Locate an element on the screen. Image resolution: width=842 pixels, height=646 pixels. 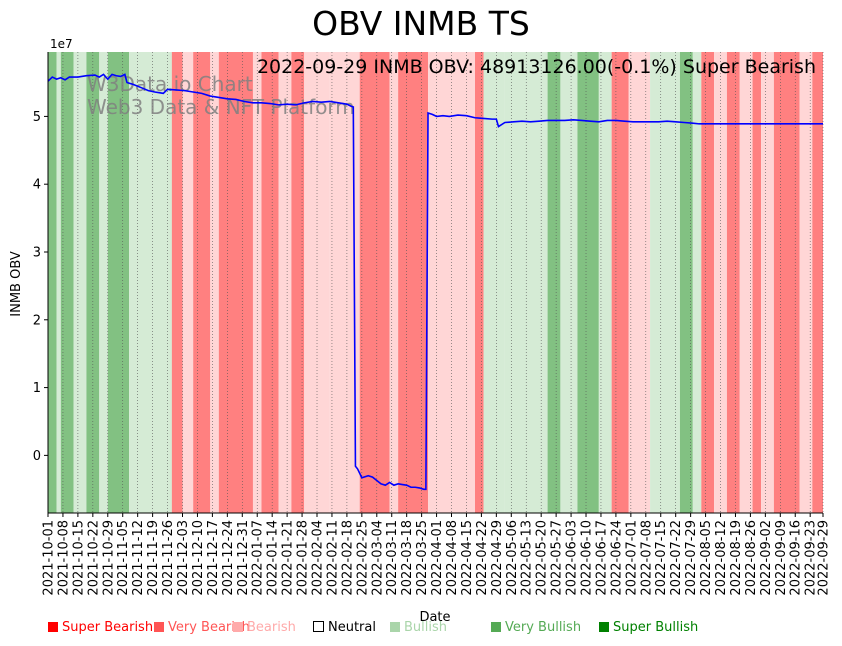
legend-item-bullish: Bullish is located at coordinates (418, 627).